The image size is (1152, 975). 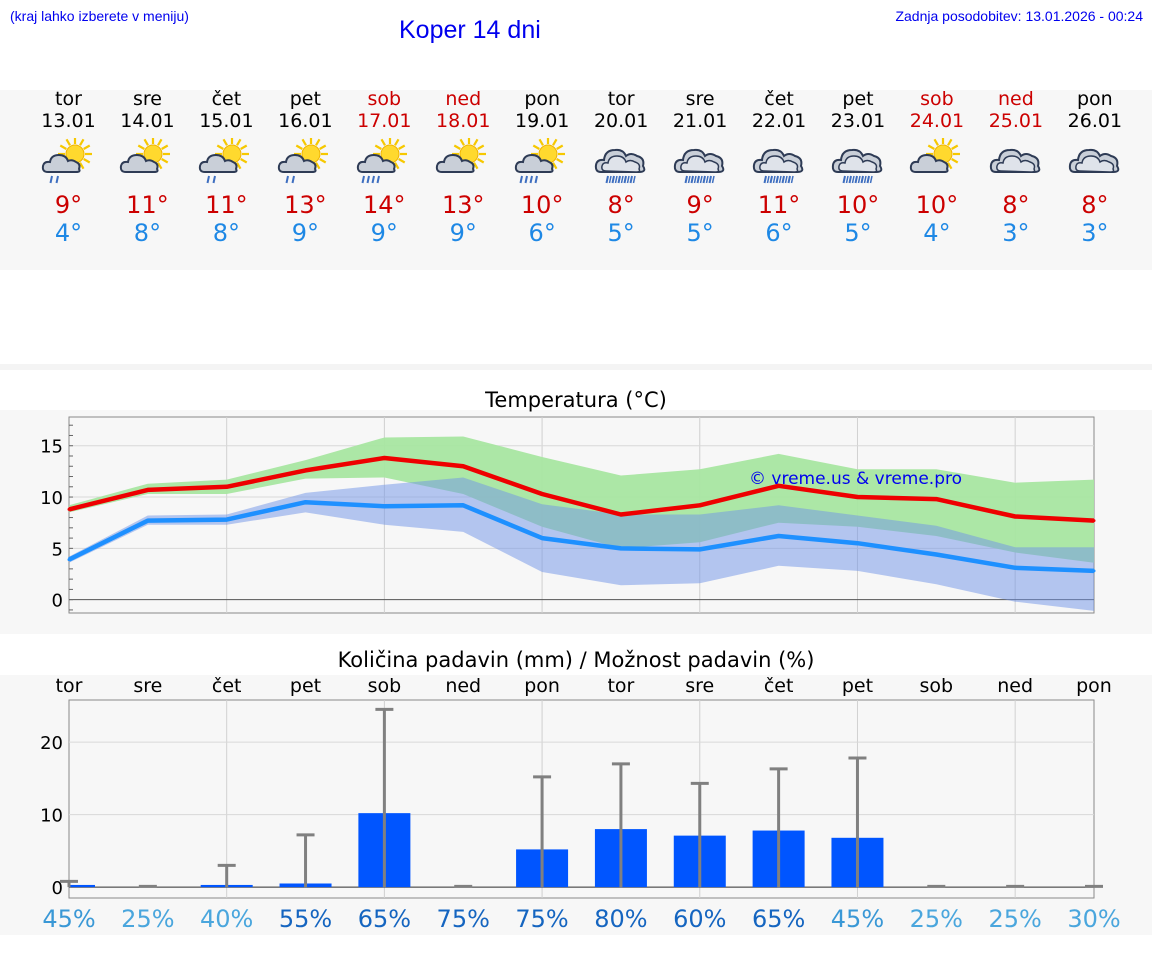 I want to click on forecast-day: sob 24.01 10° 4°, so click(x=937, y=167).